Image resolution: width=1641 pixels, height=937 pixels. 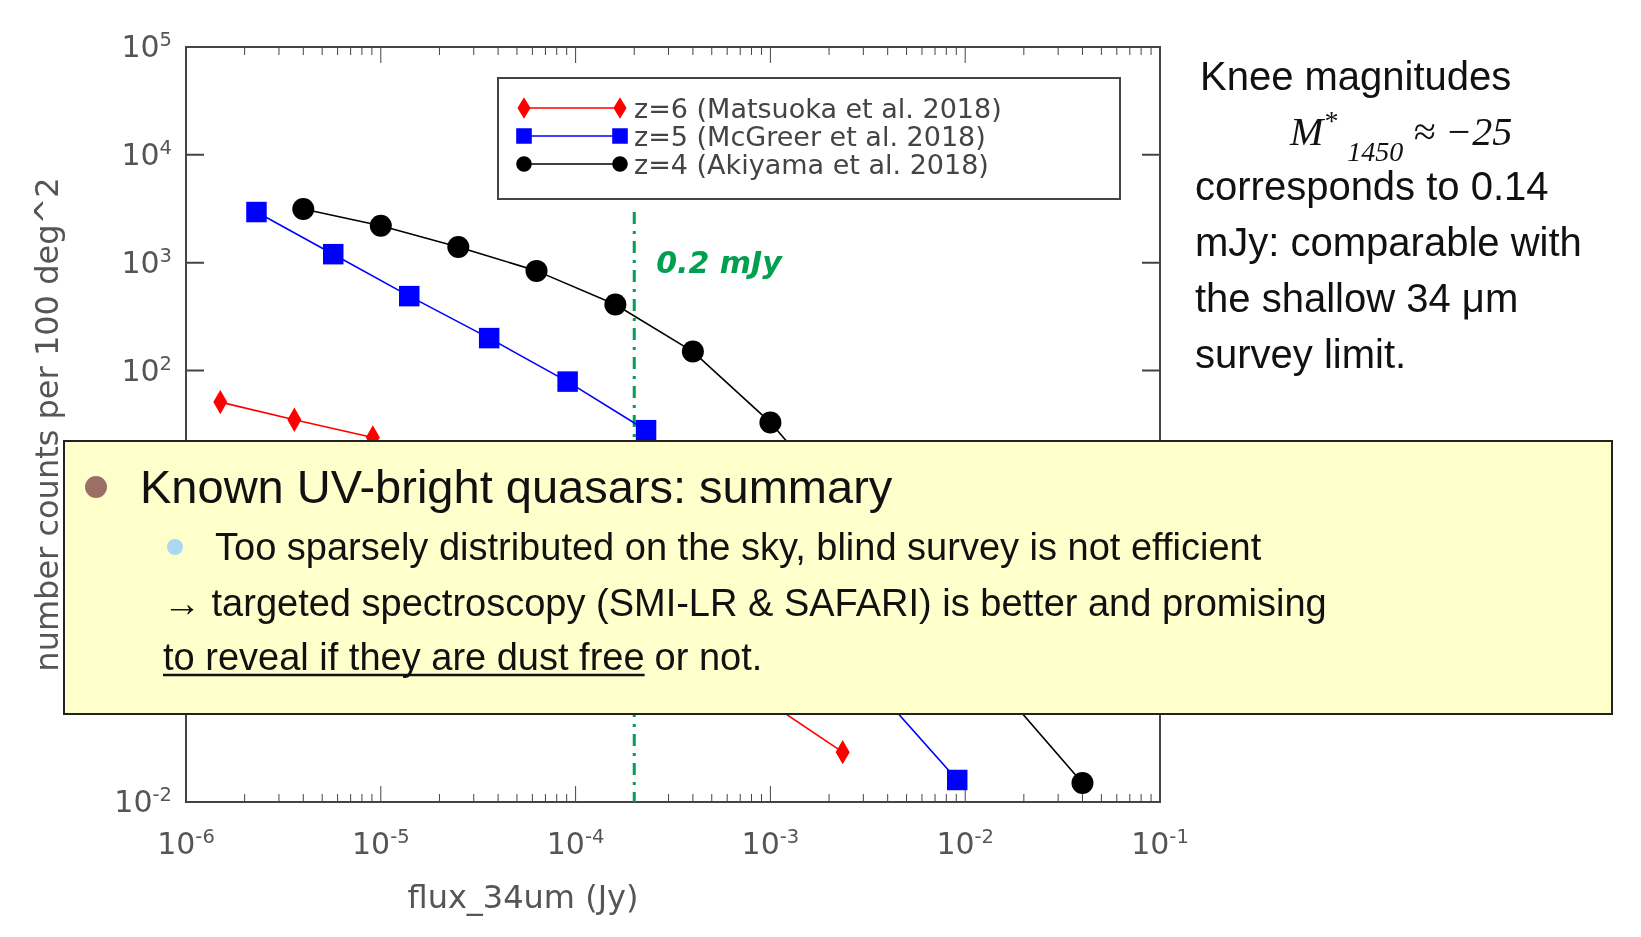 What do you see at coordinates (720, 262) in the screenshot?
I see `ref-line-label: 0.2 mJy` at bounding box center [720, 262].